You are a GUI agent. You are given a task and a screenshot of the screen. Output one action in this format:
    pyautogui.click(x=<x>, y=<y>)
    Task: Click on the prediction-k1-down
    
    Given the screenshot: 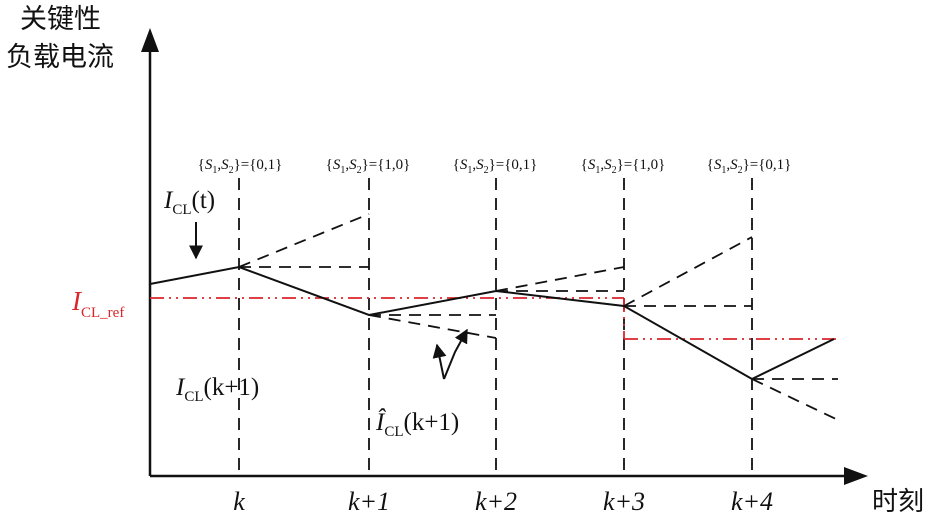 What is the action you would take?
    pyautogui.click(x=432, y=326)
    